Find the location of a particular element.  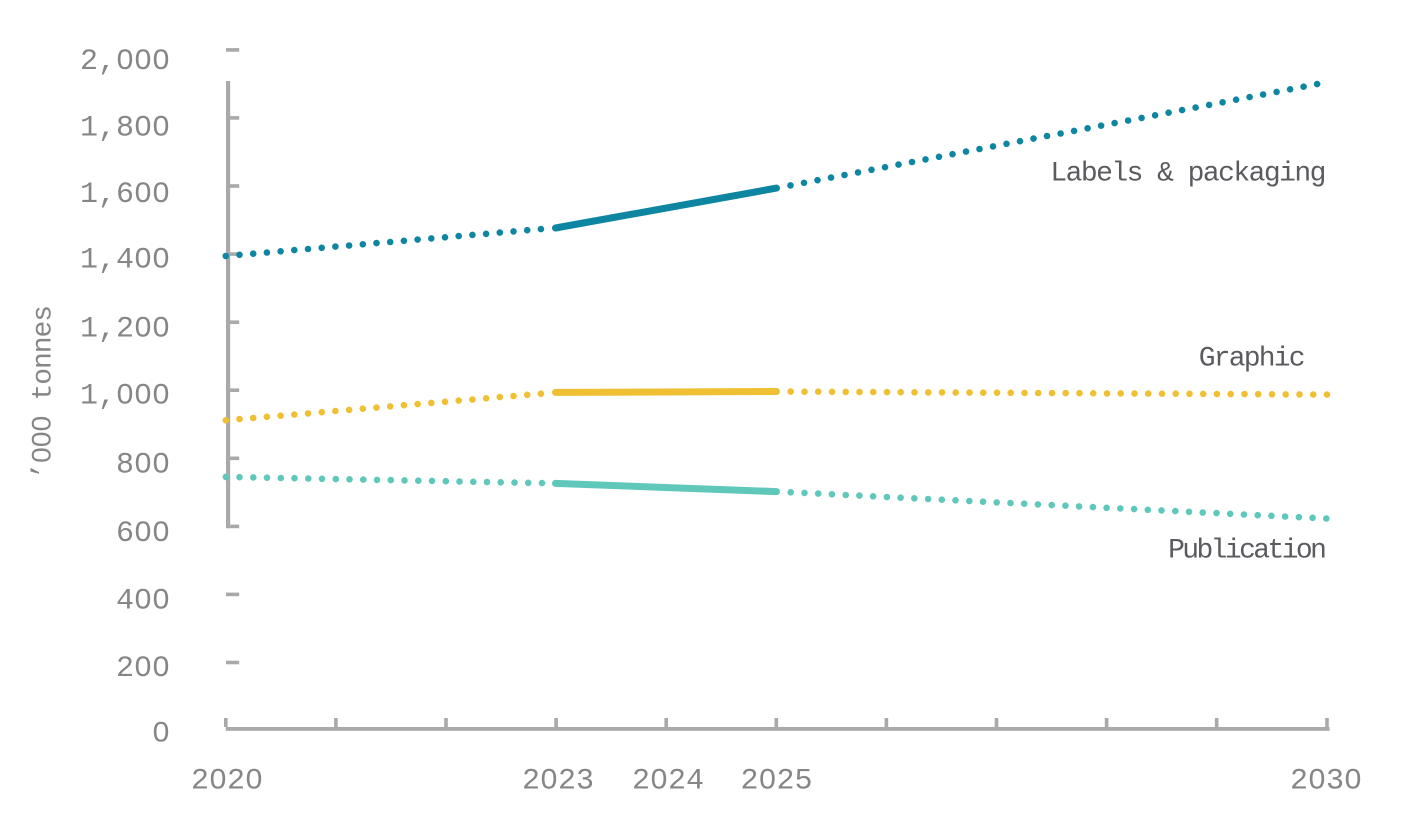

svg-text: 2023 is located at coordinates (558, 782).